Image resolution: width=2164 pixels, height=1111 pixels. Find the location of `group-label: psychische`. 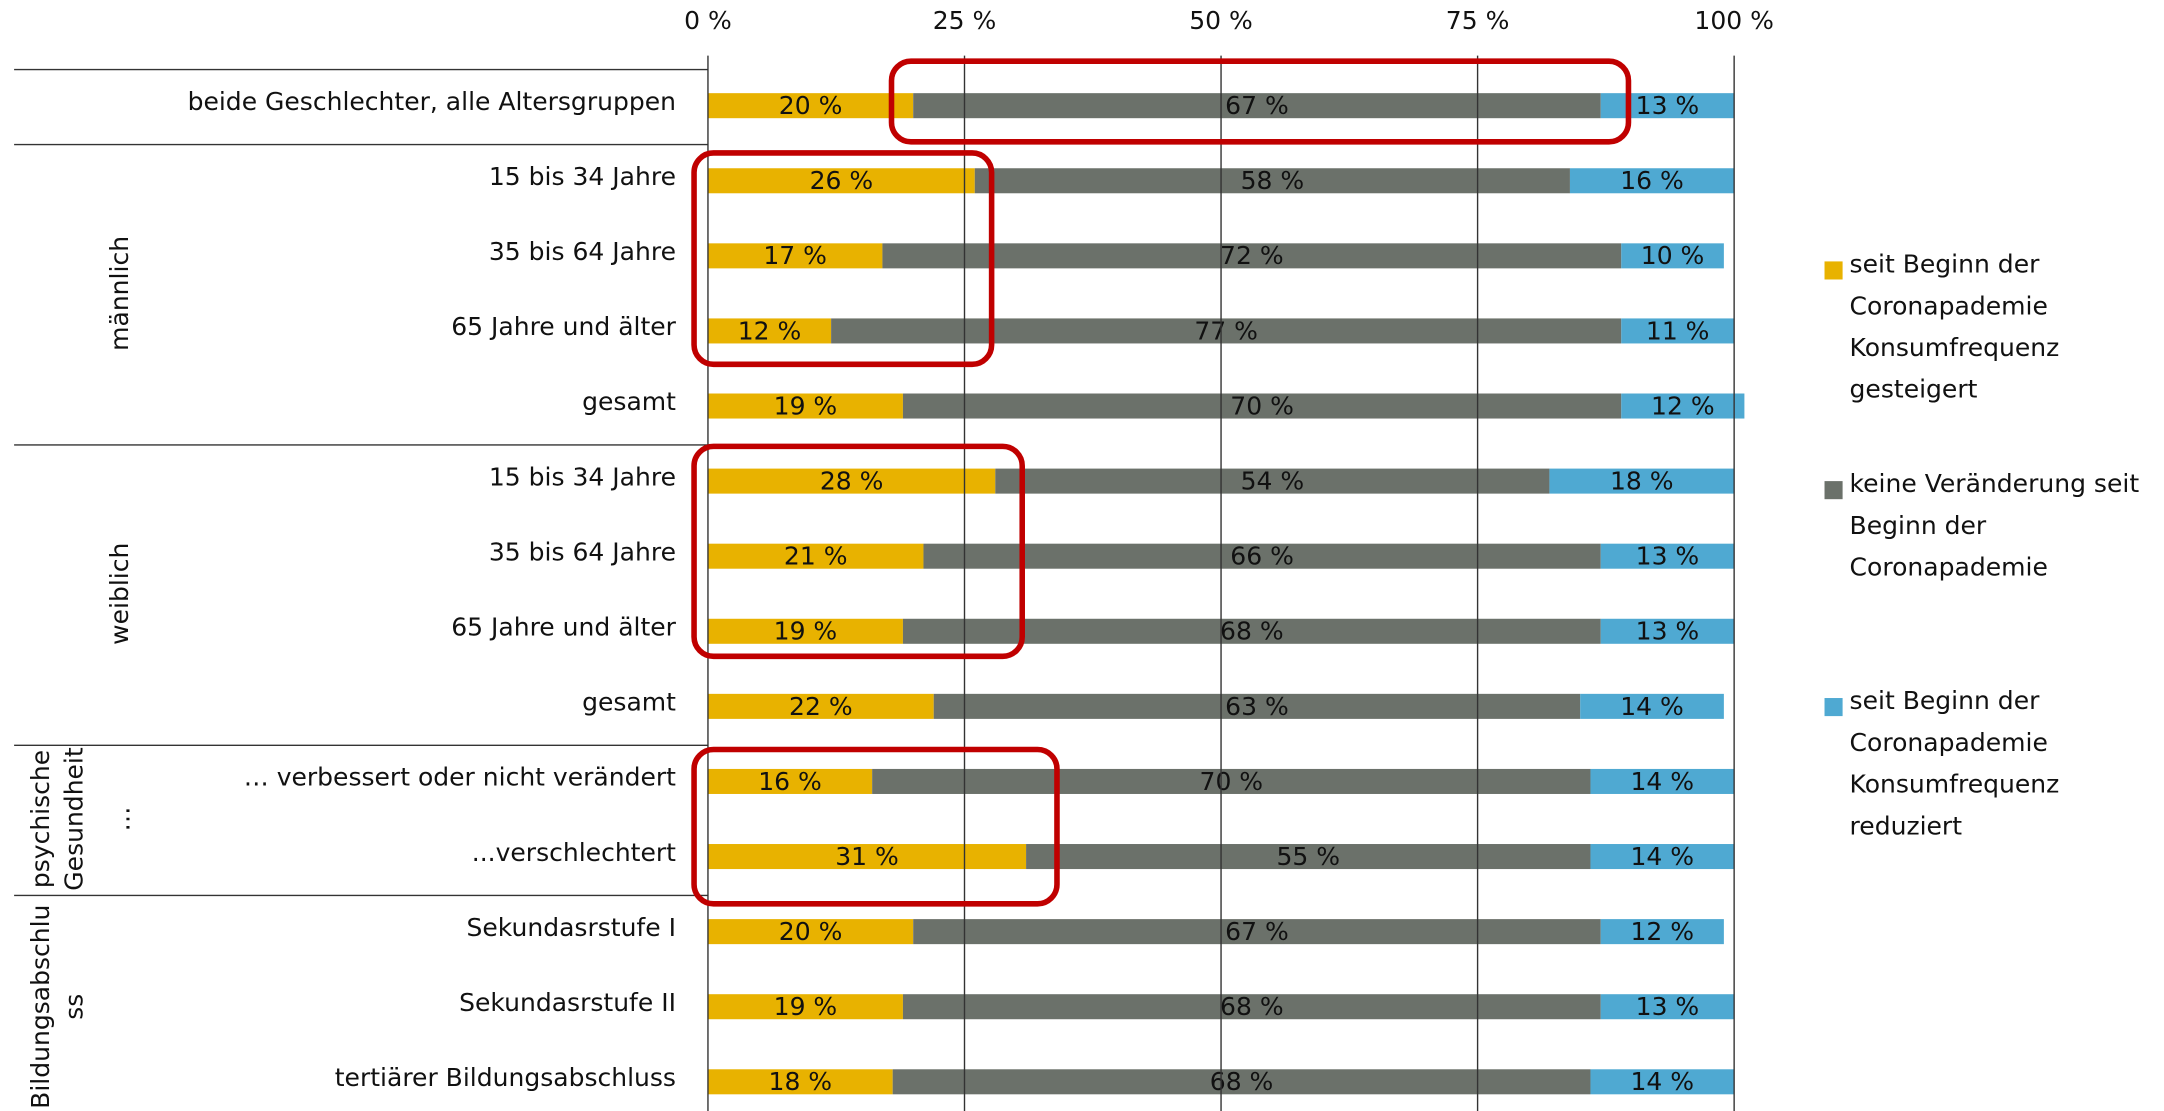

group-label: psychische is located at coordinates (40, 819).